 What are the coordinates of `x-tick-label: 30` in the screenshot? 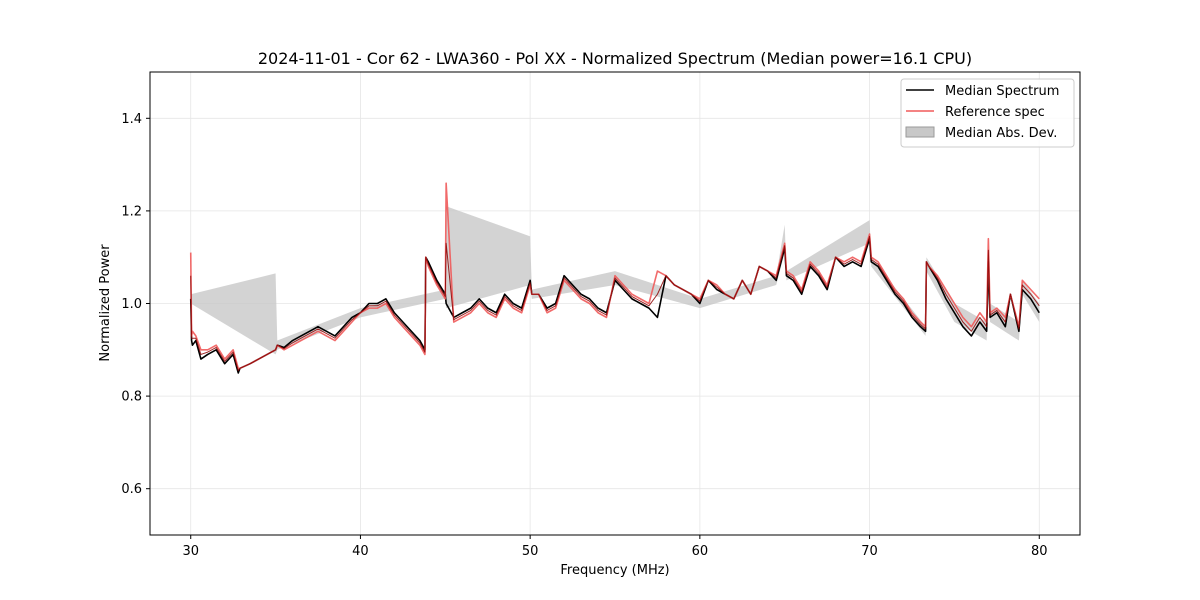 It's located at (190, 551).